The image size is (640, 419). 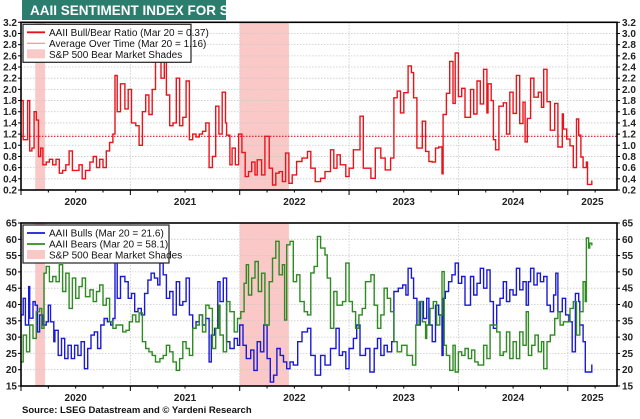 I want to click on y-tick-label-right: 1.4, so click(x=629, y=123).